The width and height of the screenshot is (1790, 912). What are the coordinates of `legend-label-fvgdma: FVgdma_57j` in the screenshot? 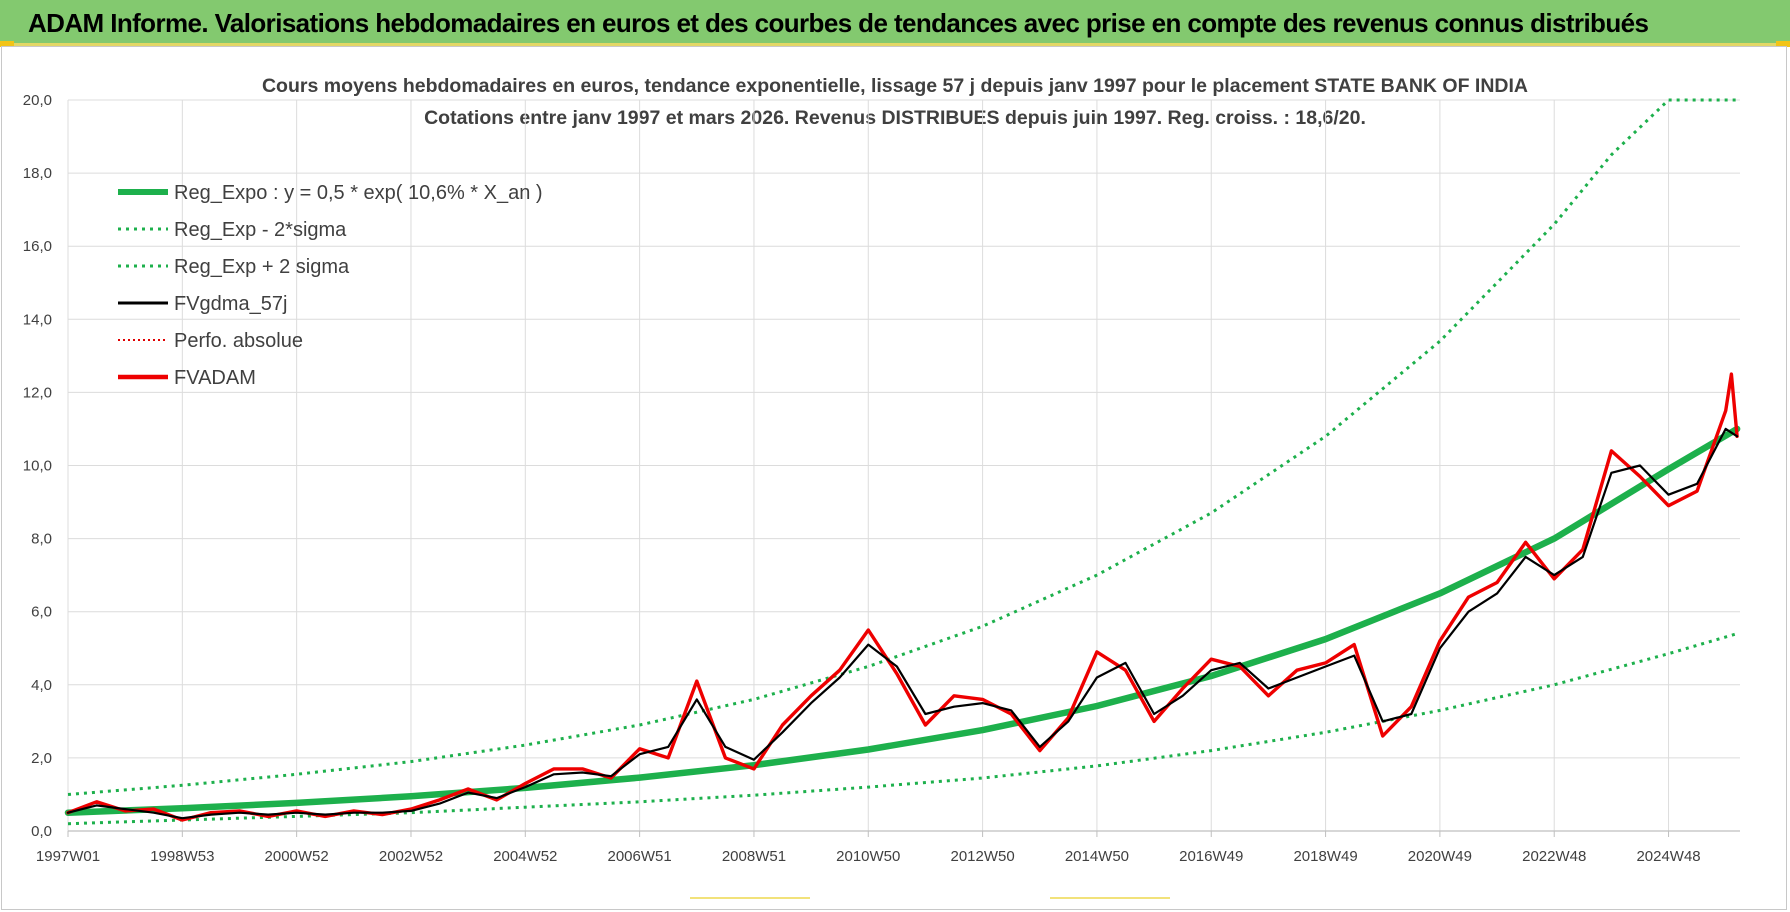 It's located at (230, 304).